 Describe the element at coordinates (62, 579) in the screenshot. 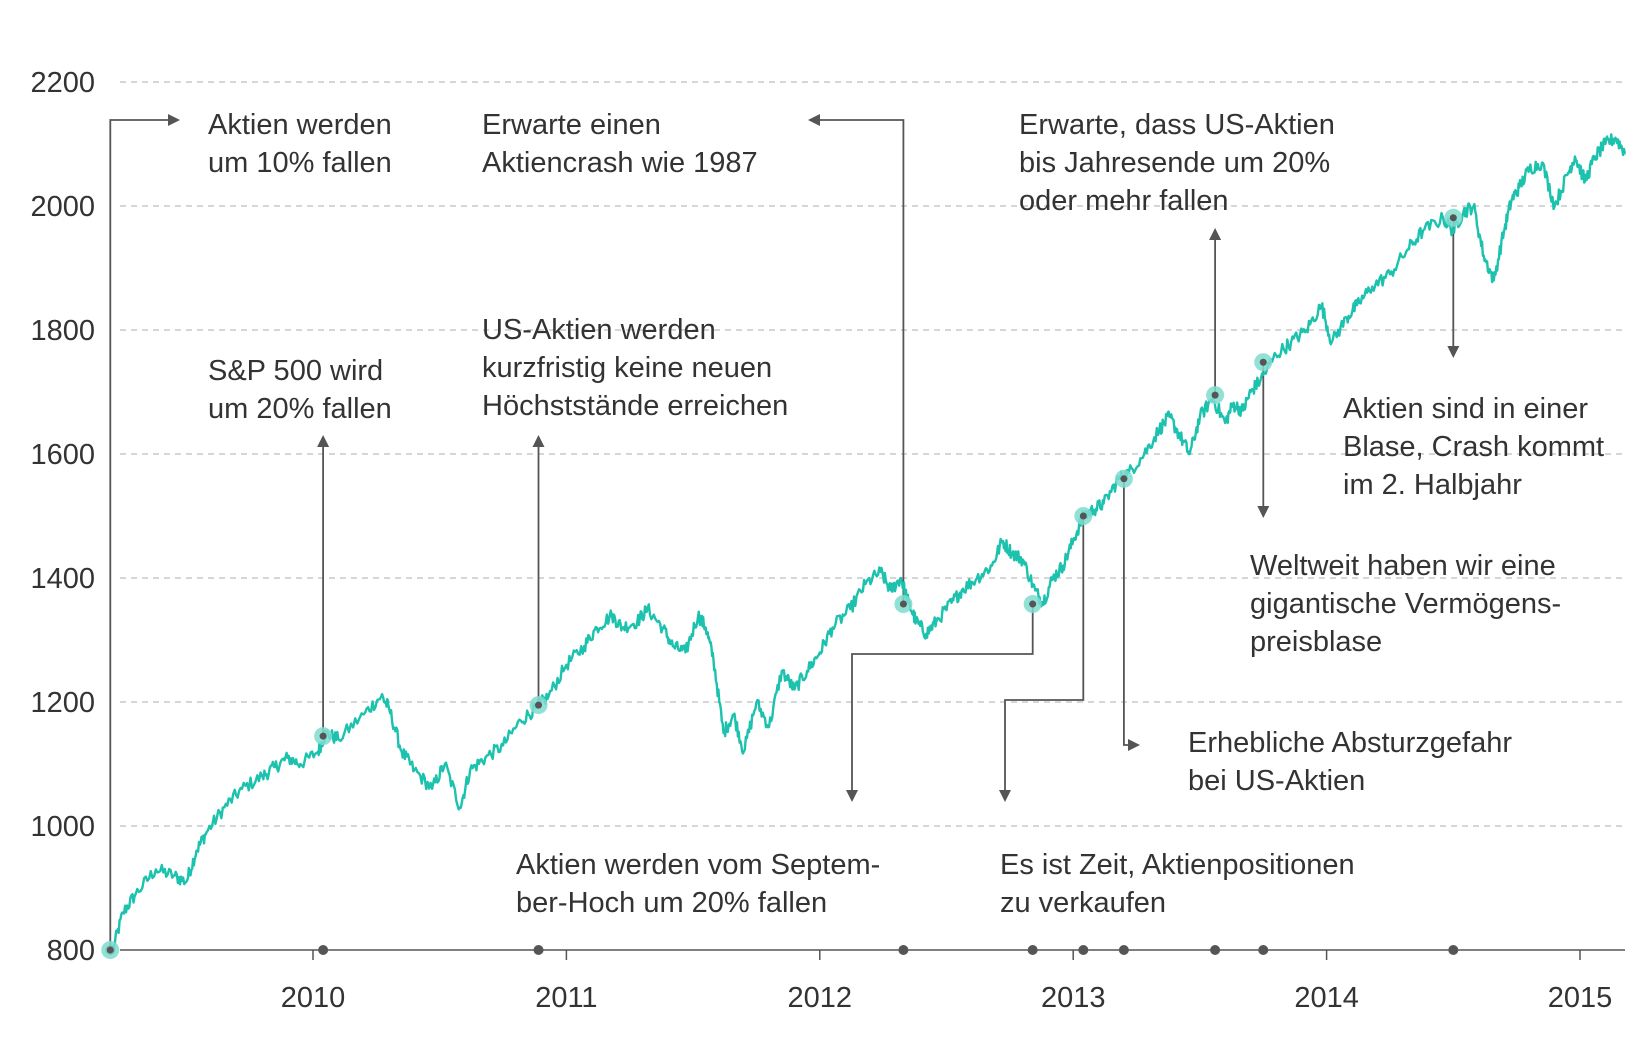

I see `y-tick-label-1400: 1400` at that location.